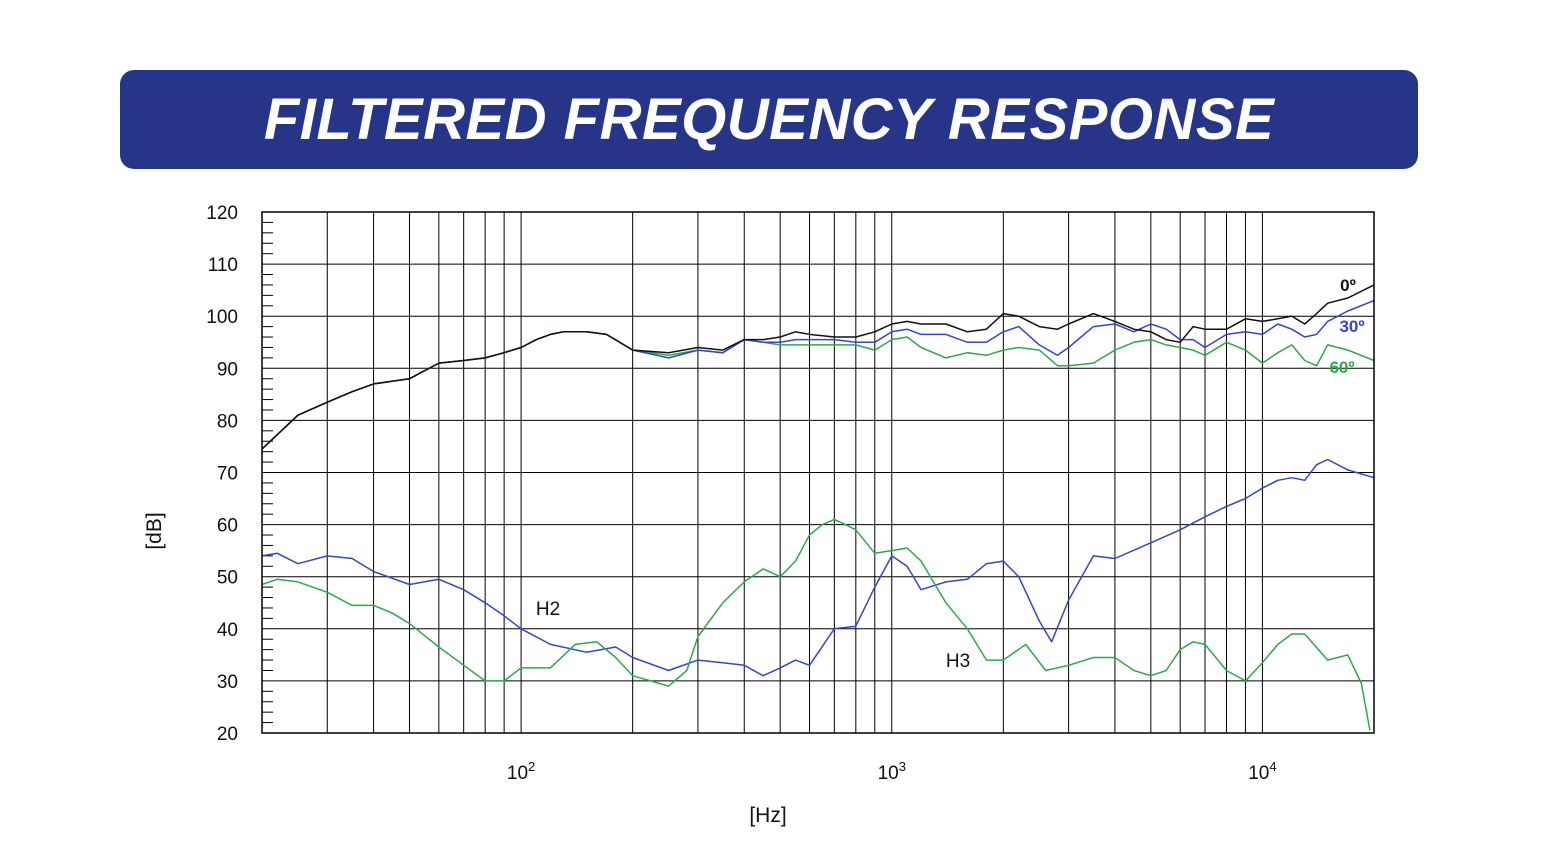 This screenshot has height=864, width=1559. I want to click on title-banner: FILTERED FREQUENCY RESPONSE, so click(769, 119).